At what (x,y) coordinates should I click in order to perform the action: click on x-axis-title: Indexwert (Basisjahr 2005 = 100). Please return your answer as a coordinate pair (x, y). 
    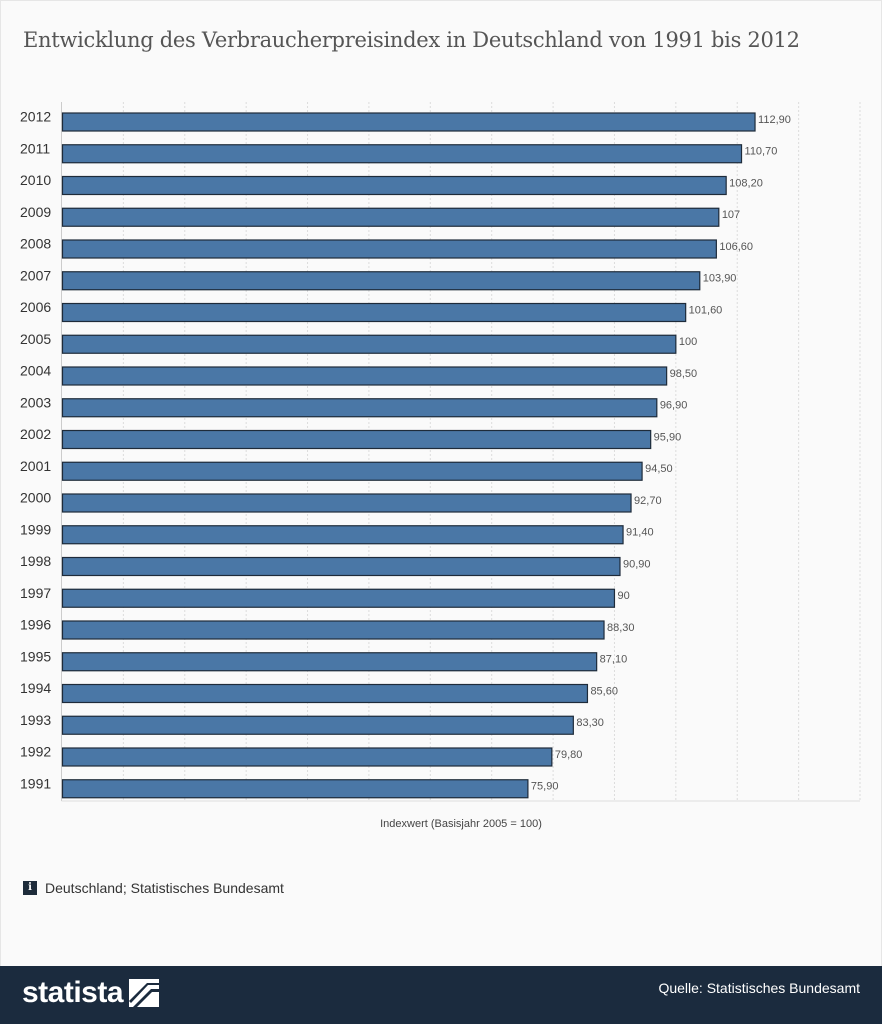
    Looking at the image, I should click on (461, 824).